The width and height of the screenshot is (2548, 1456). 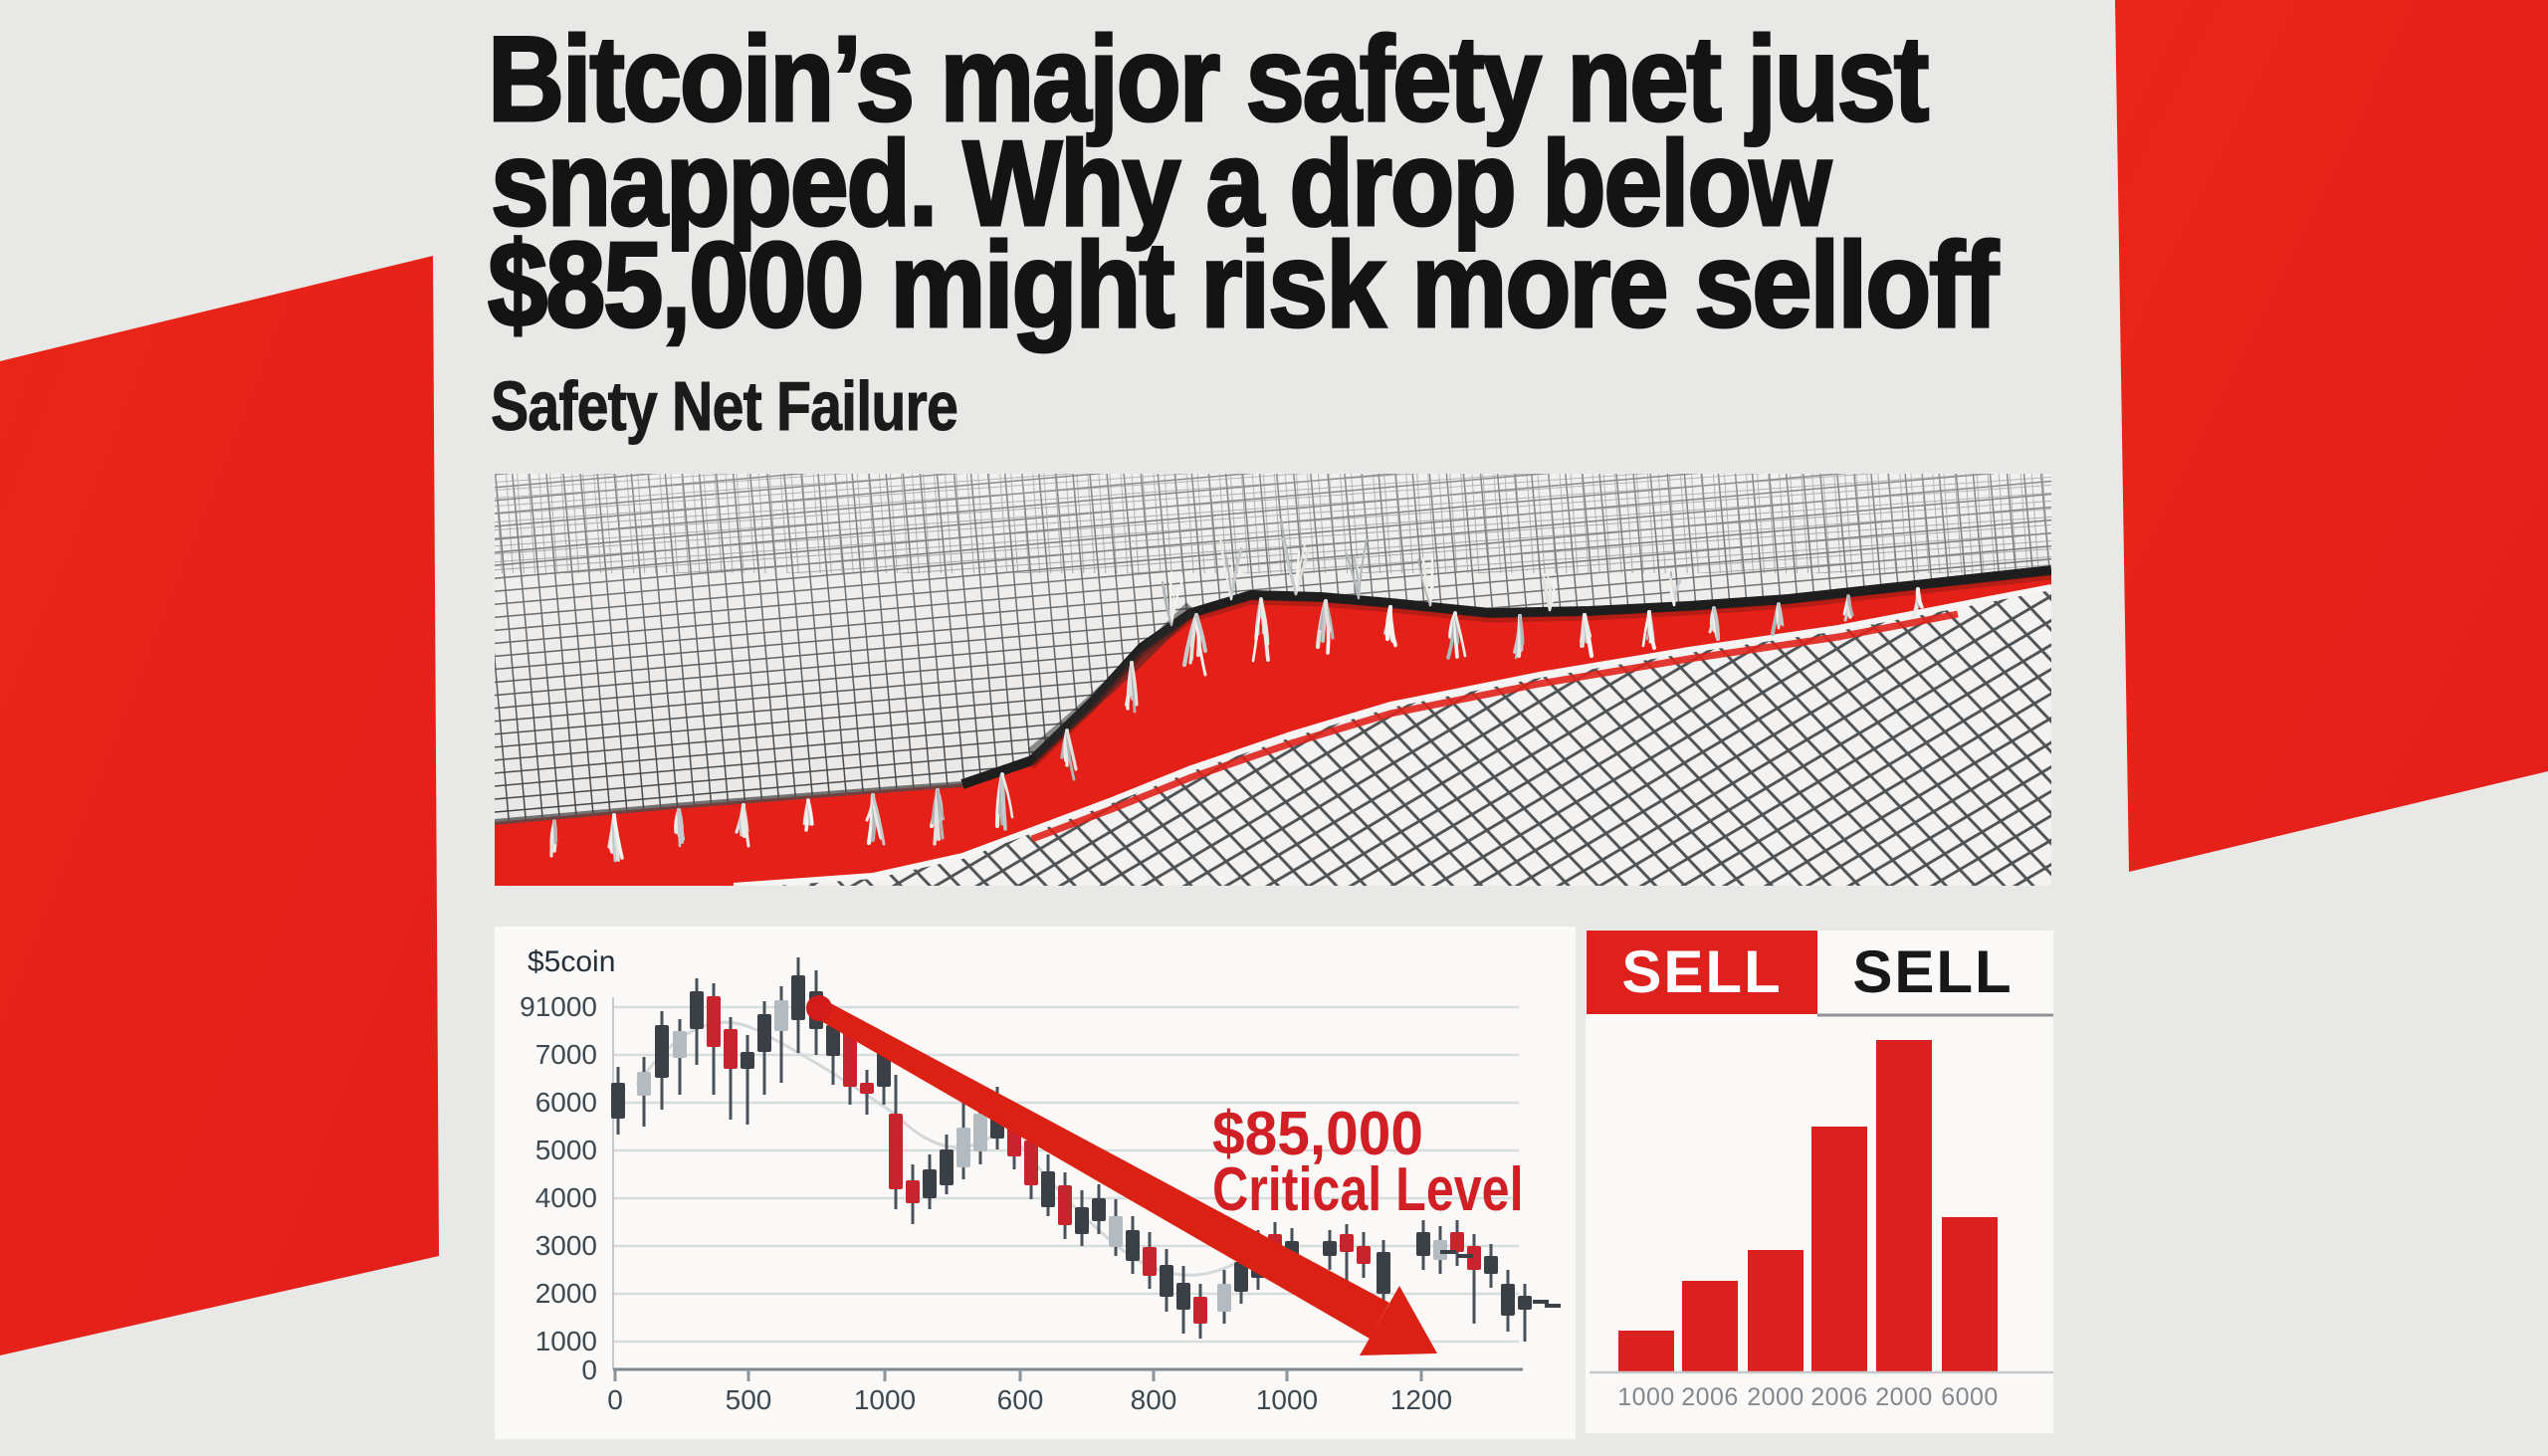 I want to click on svg-text: 7000, so click(x=566, y=1054).